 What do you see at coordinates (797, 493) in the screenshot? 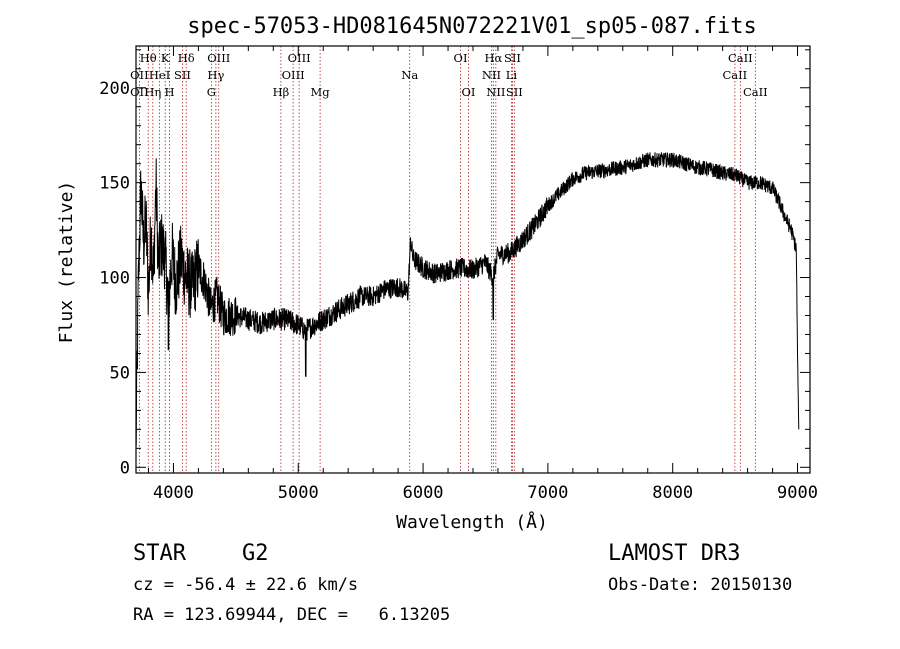
I see `x-tick-label: 9000` at bounding box center [797, 493].